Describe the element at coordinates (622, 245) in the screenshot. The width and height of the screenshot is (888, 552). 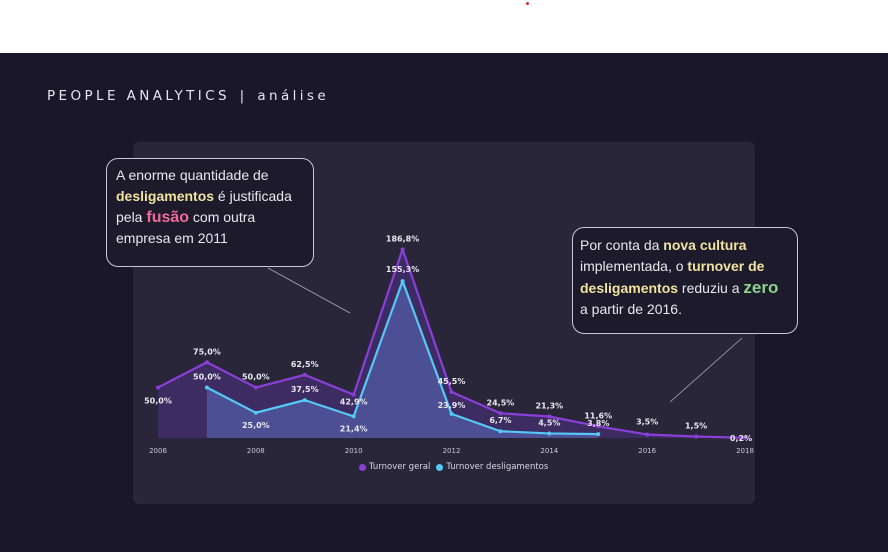
I see `callout-right-text-1: Por conta da` at that location.